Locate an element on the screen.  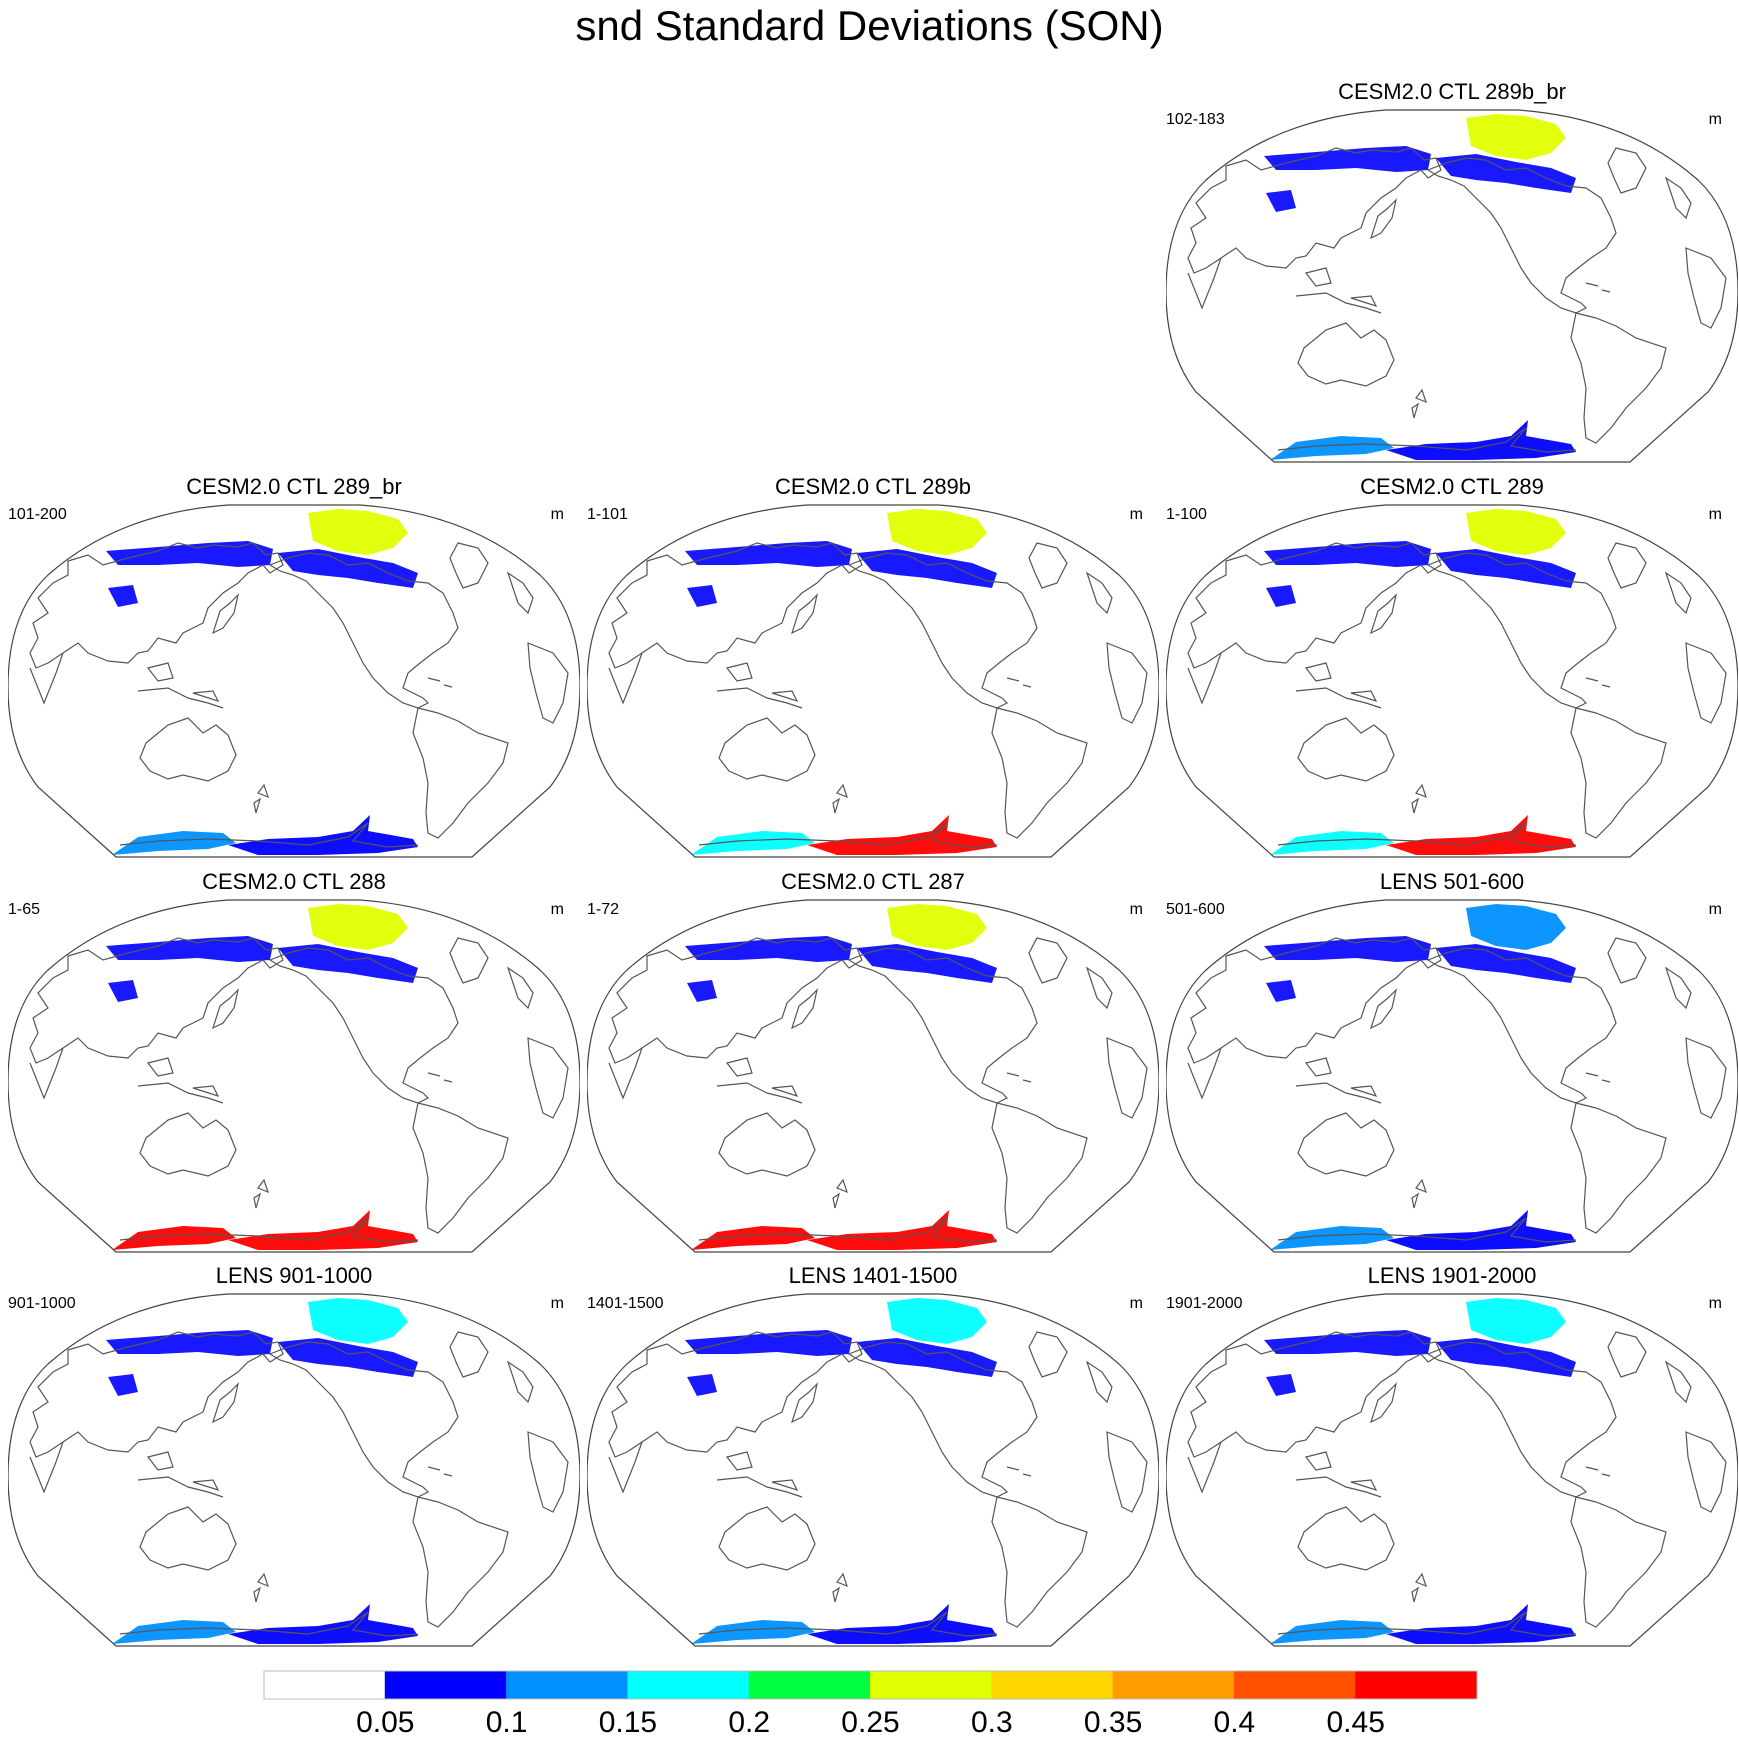
map-panel: LENS 901-1000 901-1000 m is located at coordinates (294, 1461).